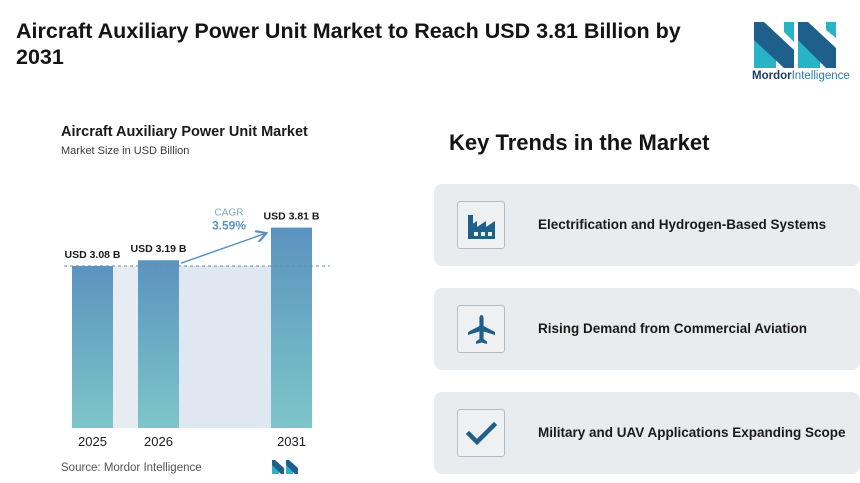 The height and width of the screenshot is (483, 860). What do you see at coordinates (291, 327) in the screenshot?
I see `bar-2031` at bounding box center [291, 327].